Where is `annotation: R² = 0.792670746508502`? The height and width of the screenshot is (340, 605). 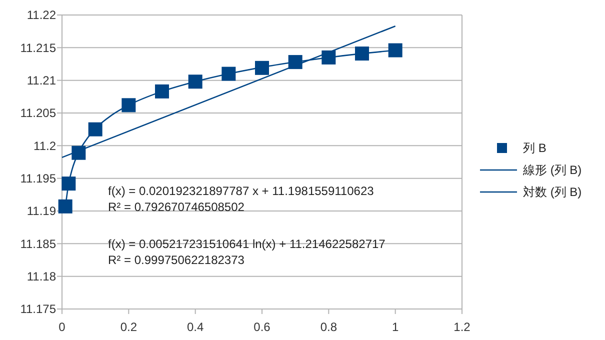
annotation: R² = 0.792670746508502 is located at coordinates (176, 207).